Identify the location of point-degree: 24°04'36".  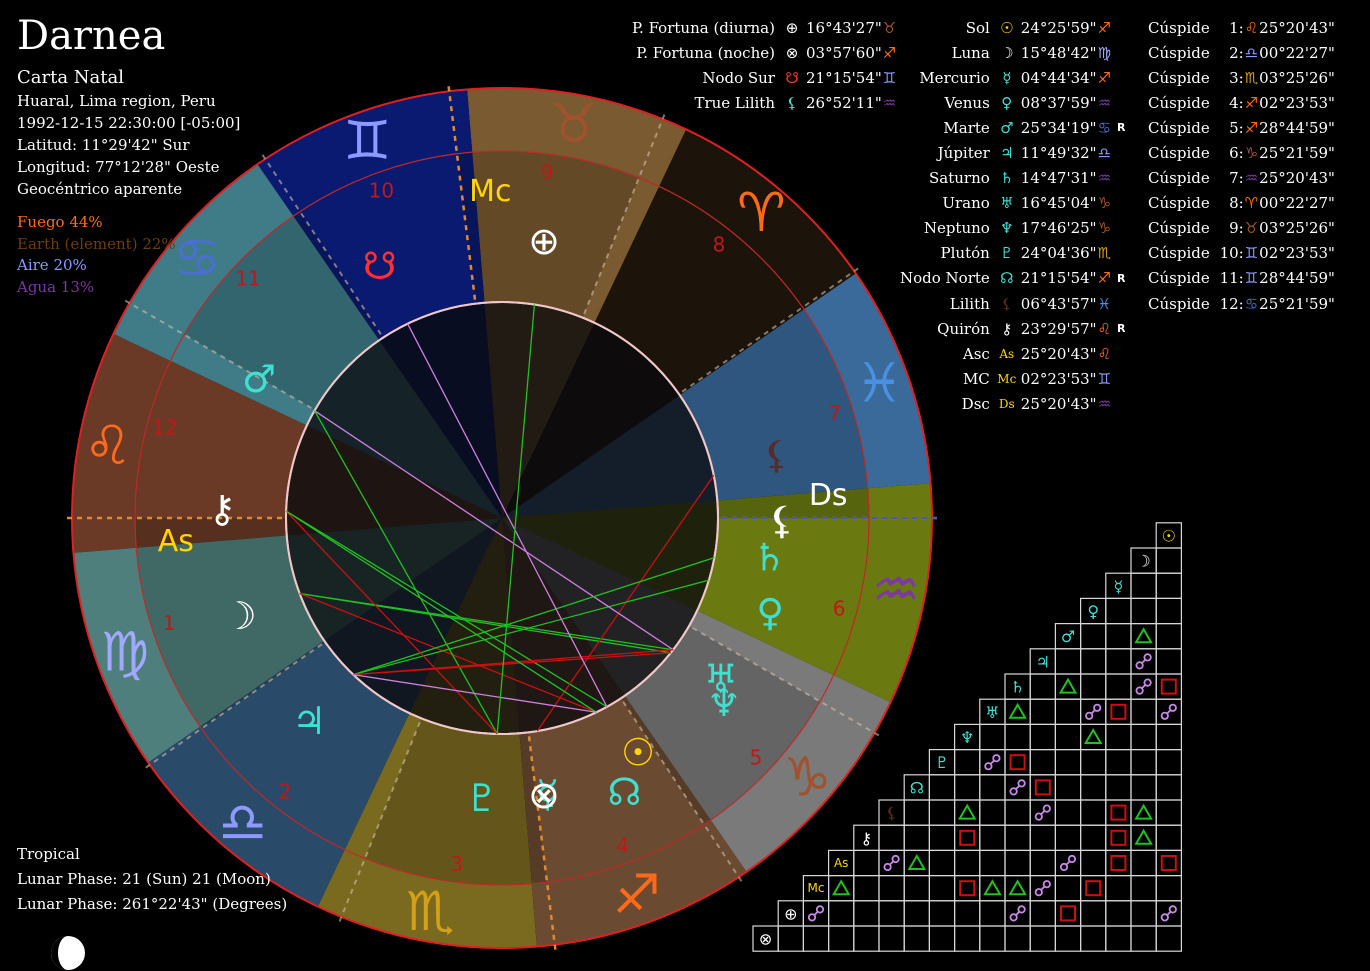
(1058, 253).